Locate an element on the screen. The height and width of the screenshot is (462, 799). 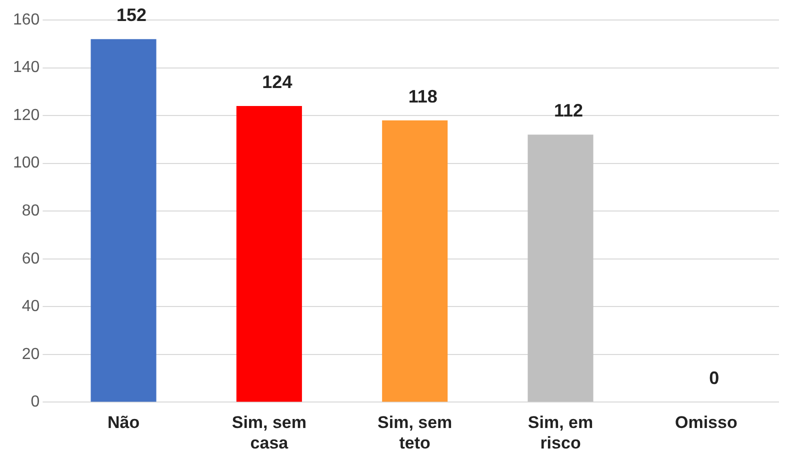
y-tick-label: 40 is located at coordinates (31, 307).